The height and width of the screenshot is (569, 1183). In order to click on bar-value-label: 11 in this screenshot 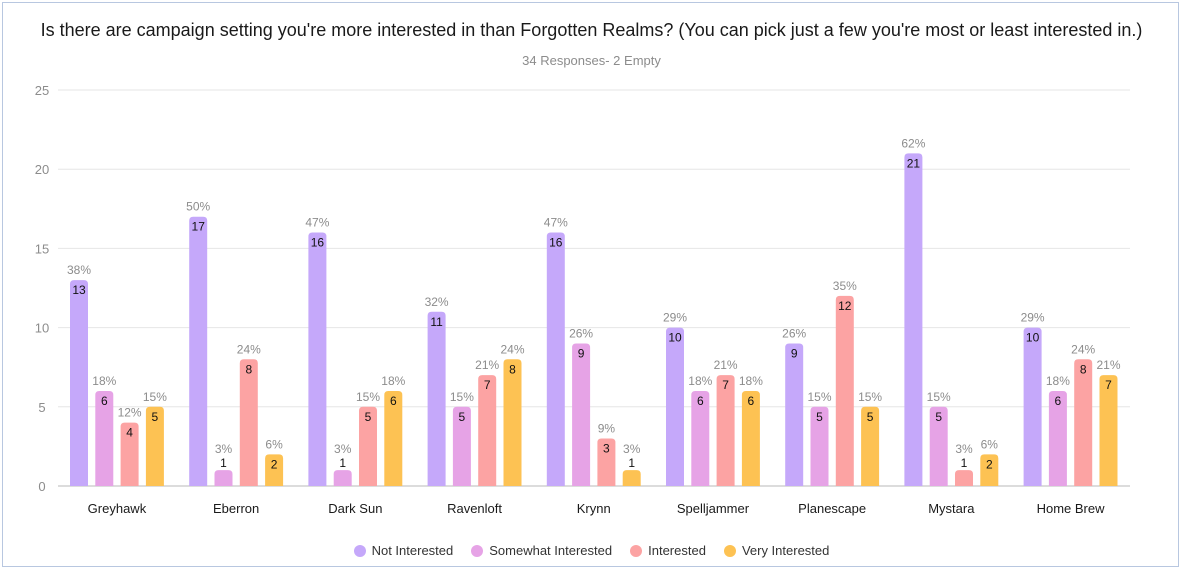, I will do `click(436, 322)`.